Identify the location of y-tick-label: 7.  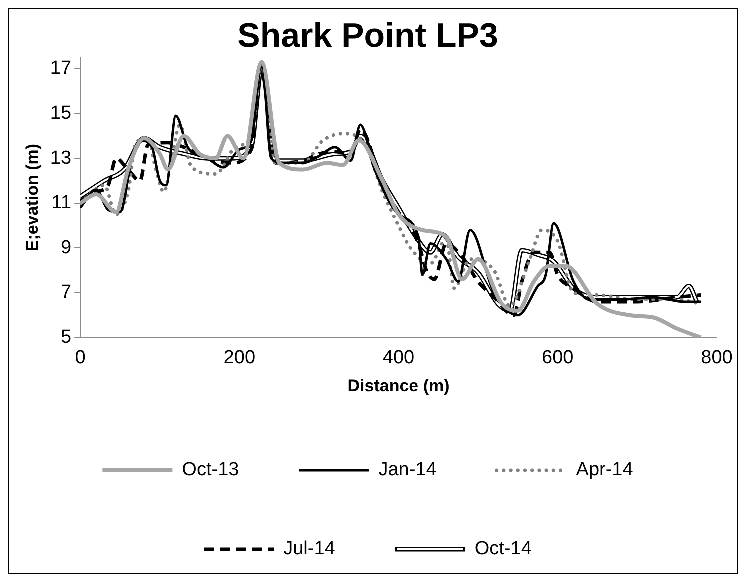
(66, 293).